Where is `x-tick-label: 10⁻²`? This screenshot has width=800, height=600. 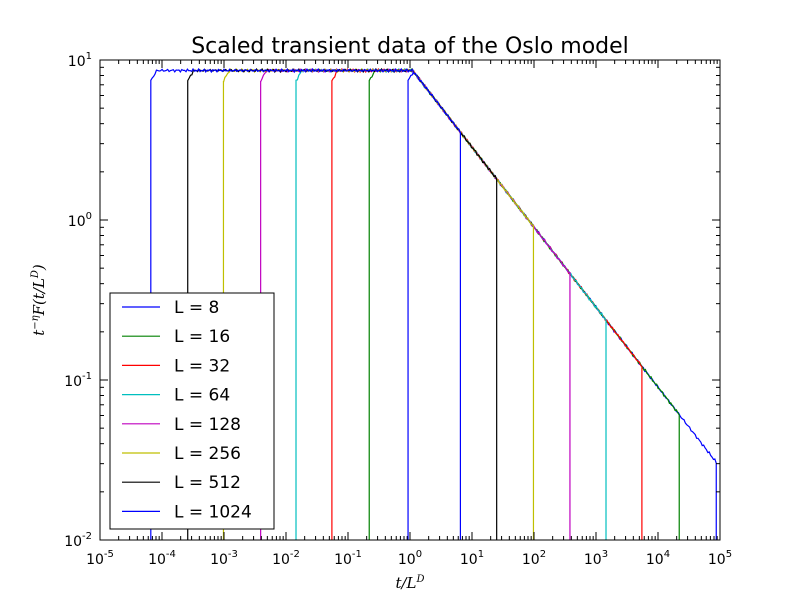
x-tick-label: 10⁻² is located at coordinates (286, 558).